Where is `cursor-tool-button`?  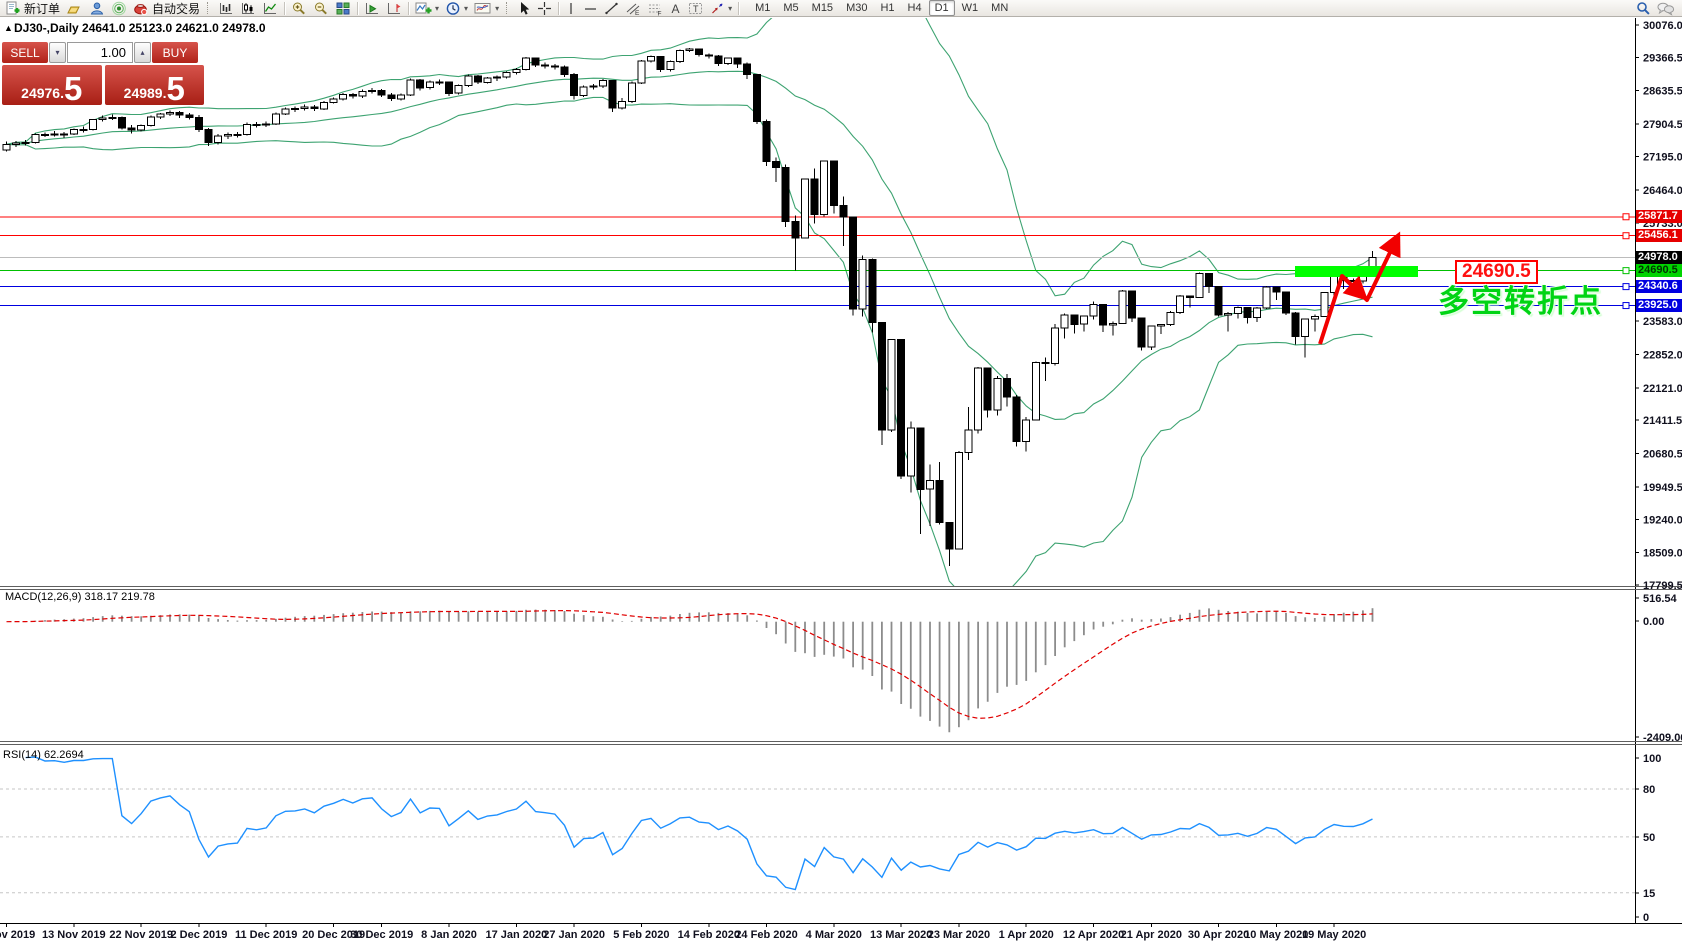 cursor-tool-button is located at coordinates (524, 8).